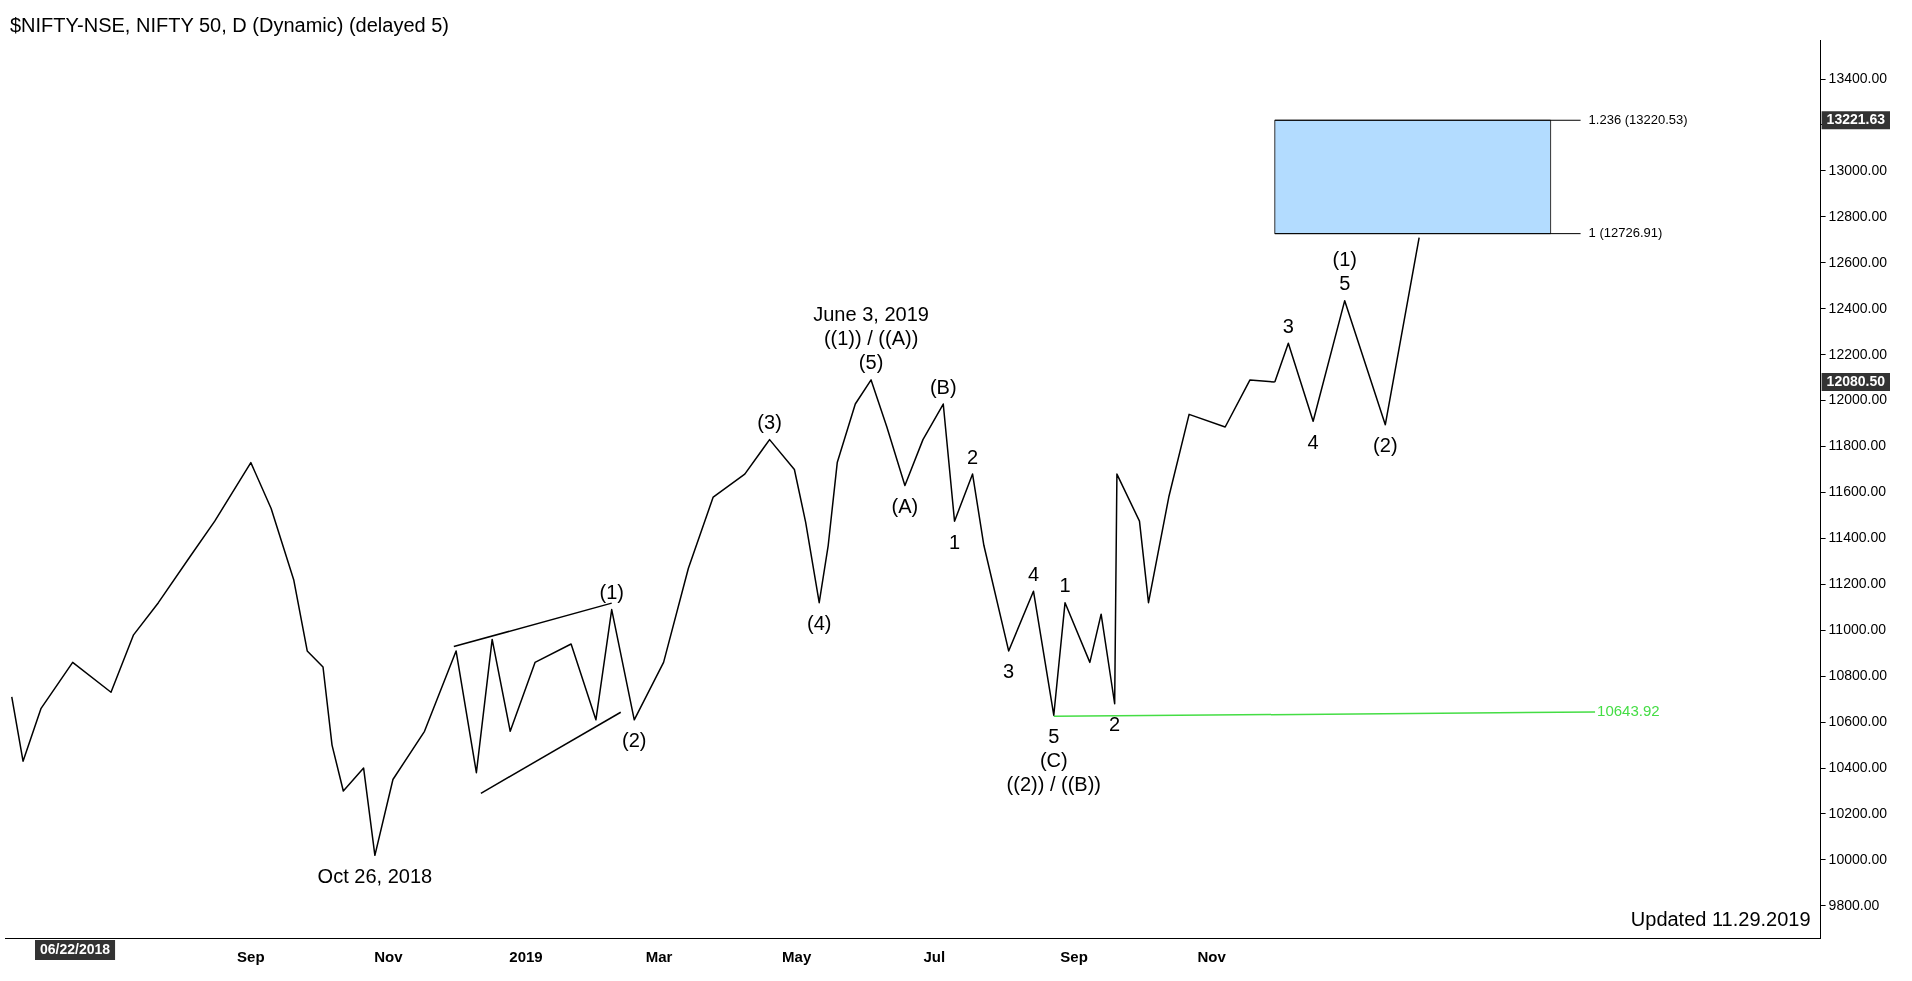 The width and height of the screenshot is (1912, 981). I want to click on text: 13221.63, so click(1856, 119).